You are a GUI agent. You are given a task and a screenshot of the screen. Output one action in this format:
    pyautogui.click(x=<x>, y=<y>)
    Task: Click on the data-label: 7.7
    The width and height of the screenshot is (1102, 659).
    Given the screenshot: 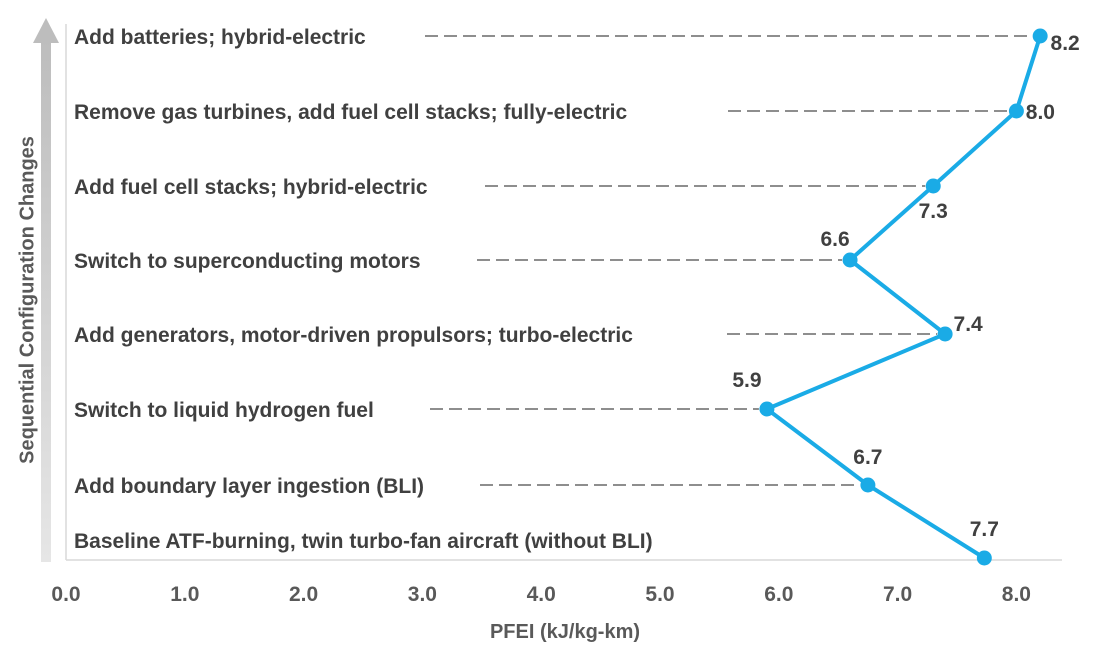 What is the action you would take?
    pyautogui.click(x=984, y=529)
    